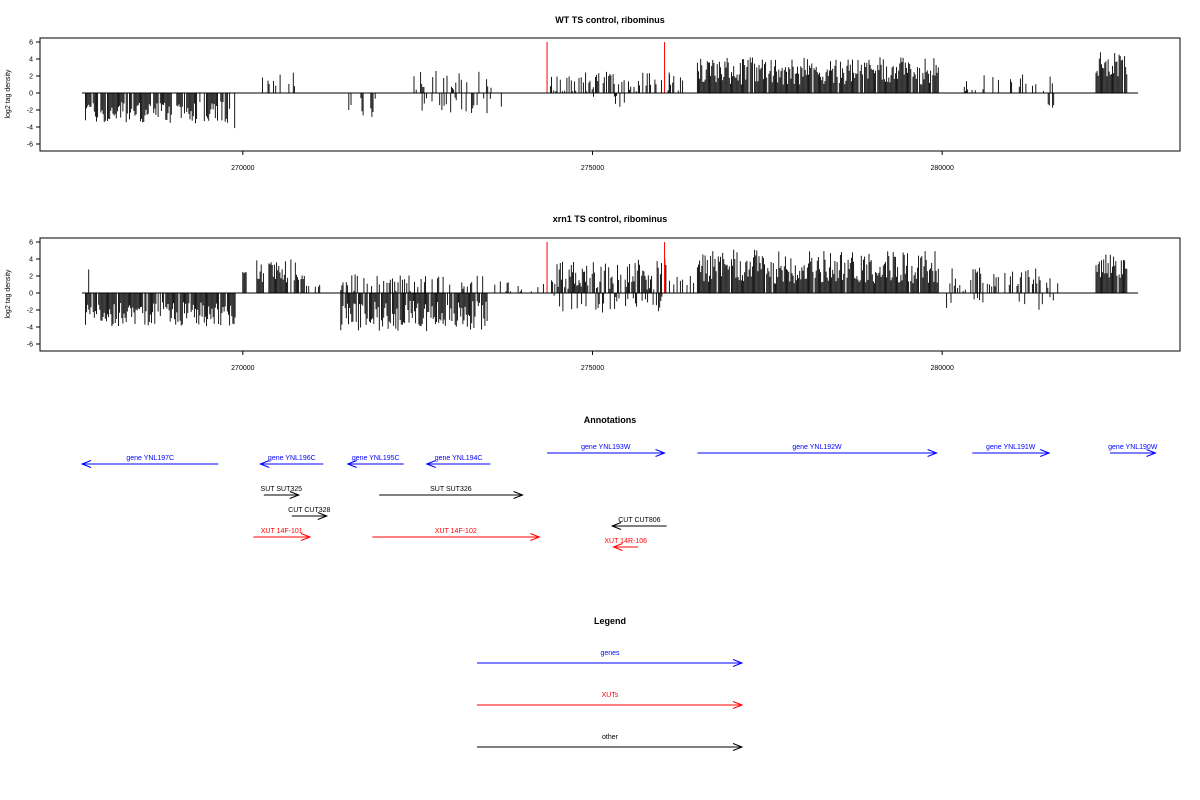 The width and height of the screenshot is (1200, 800). I want to click on annotation-feature: CUT CUT806, so click(638, 523).